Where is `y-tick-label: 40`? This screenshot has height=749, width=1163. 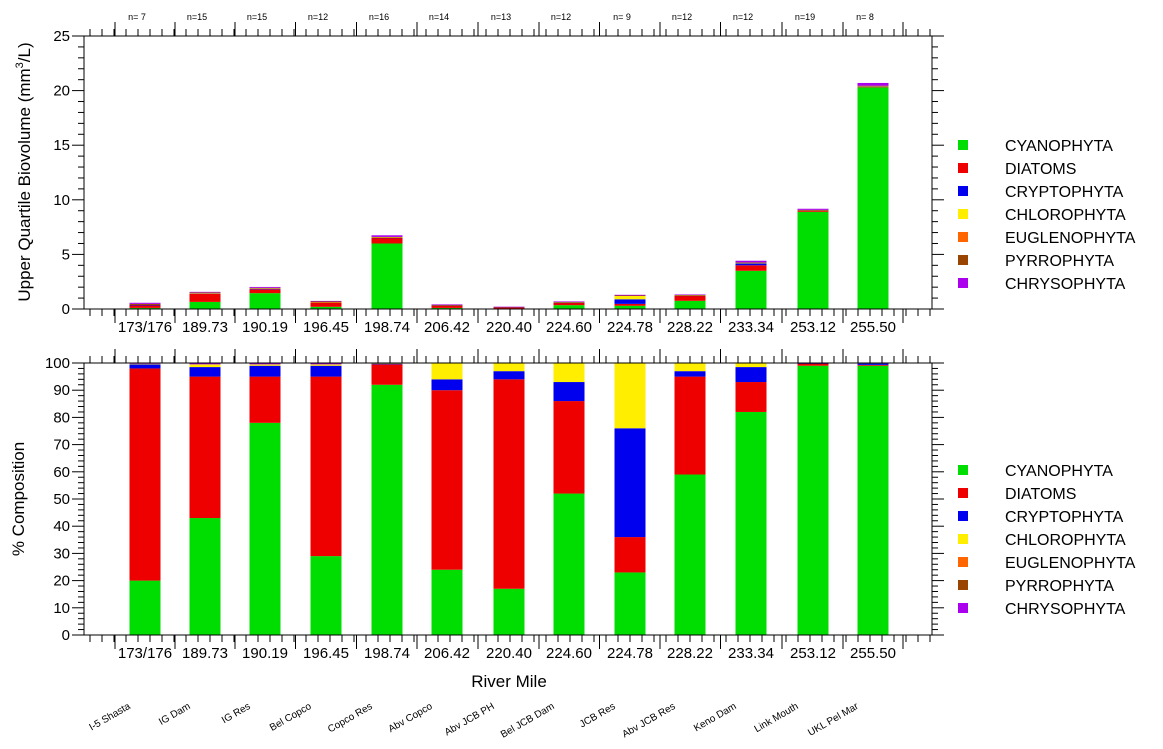 y-tick-label: 40 is located at coordinates (61, 526).